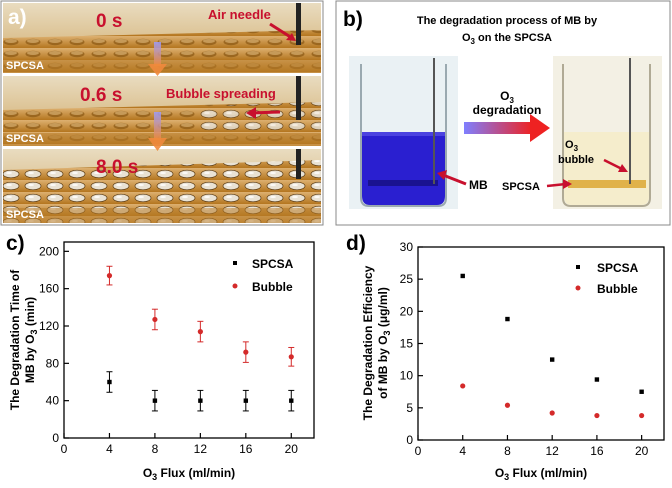 The width and height of the screenshot is (672, 488). I want to click on o3-arrow-label-line2: degradation, so click(507, 110).